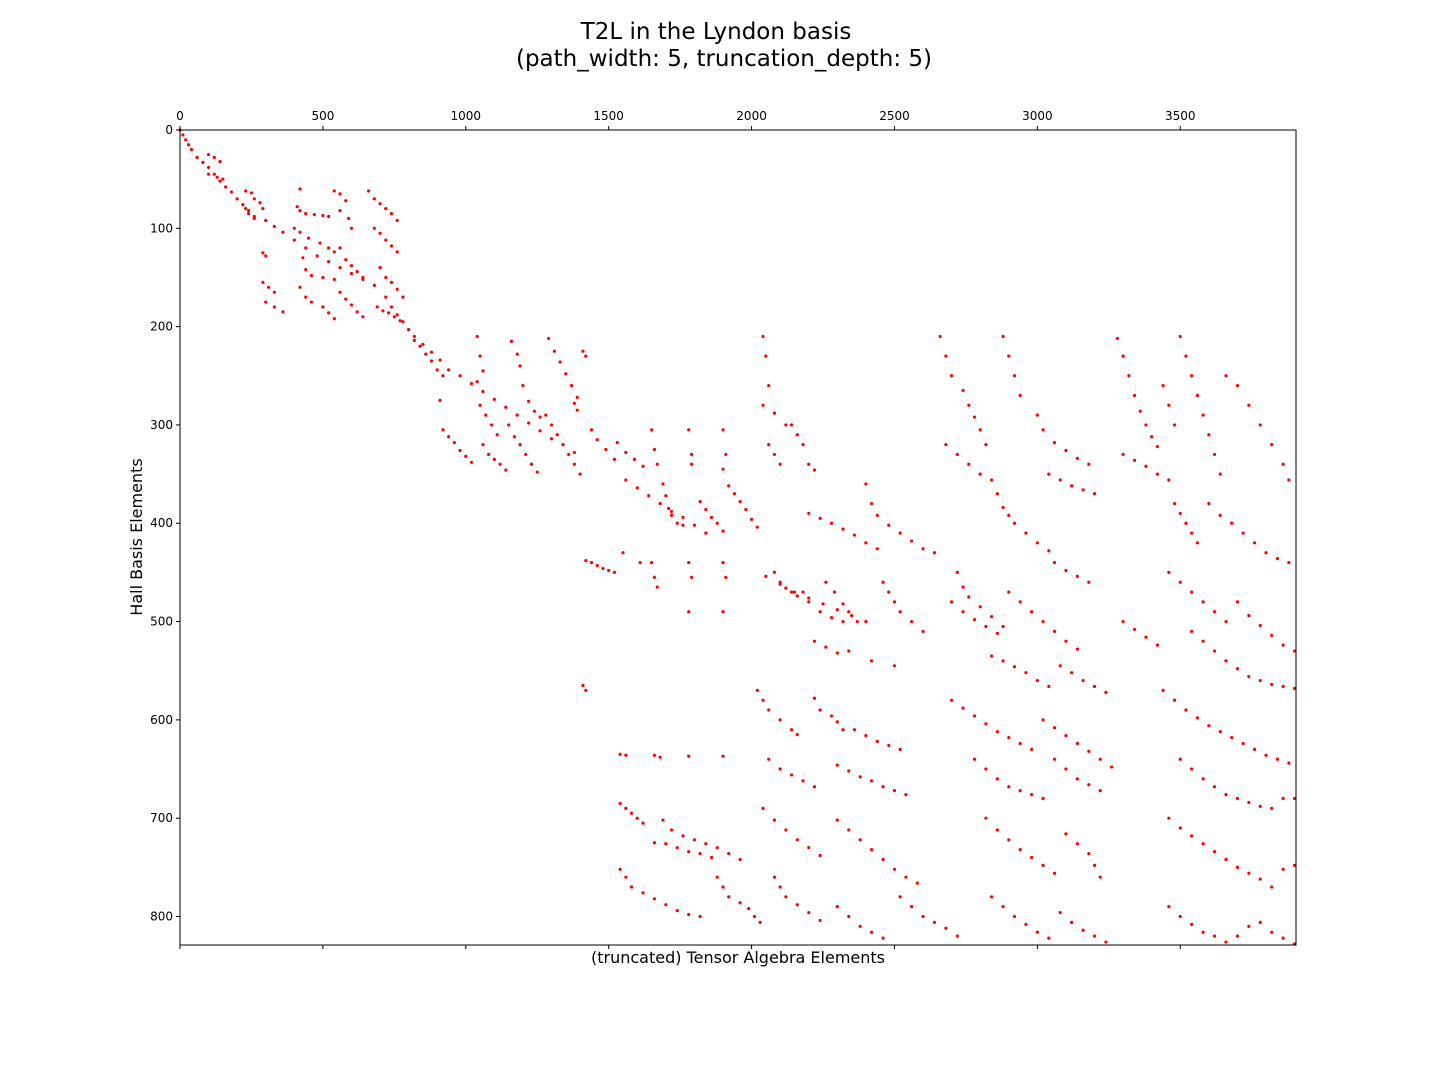 The height and width of the screenshot is (1080, 1440). Describe the element at coordinates (161, 720) in the screenshot. I see `y-tick-label: 600` at that location.